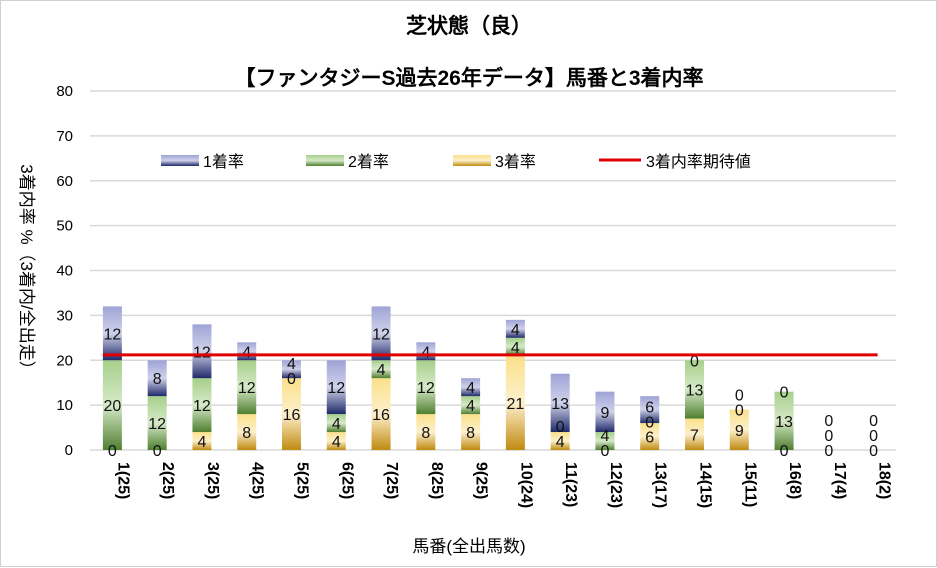 The image size is (937, 568). What do you see at coordinates (749, 484) in the screenshot?
I see `x-tick-label: 15(11)` at bounding box center [749, 484].